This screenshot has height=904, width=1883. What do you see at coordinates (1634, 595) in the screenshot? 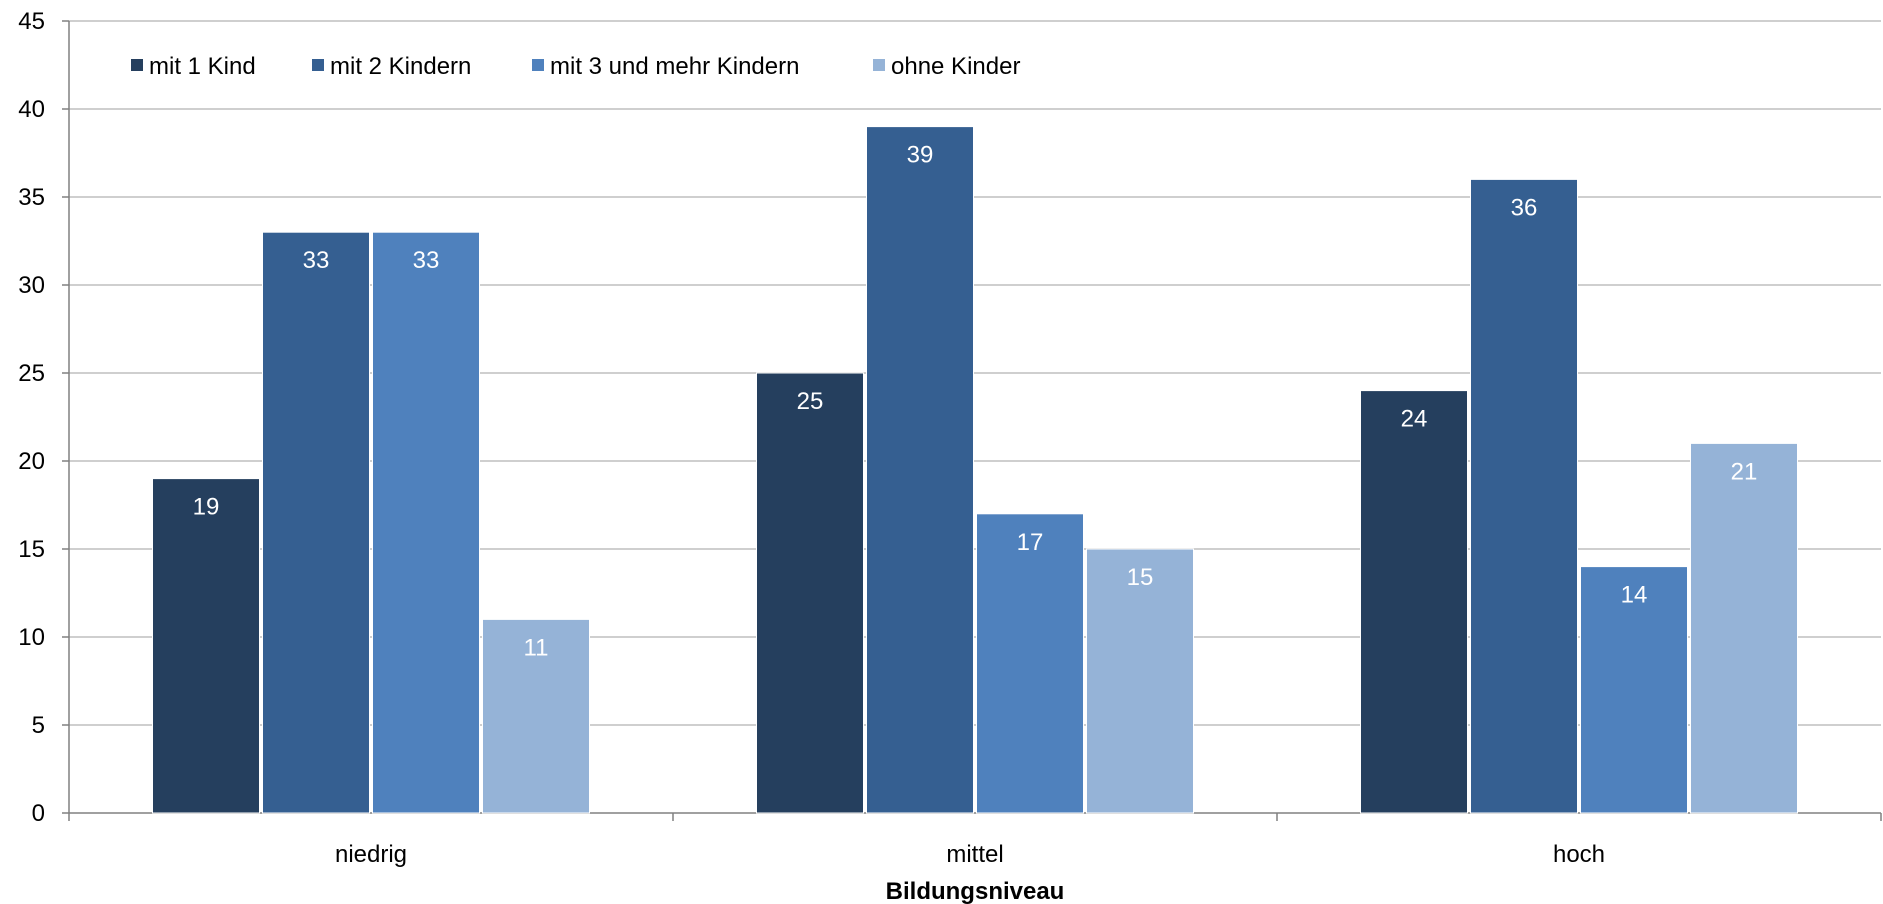
I see `data-label: 14` at bounding box center [1634, 595].